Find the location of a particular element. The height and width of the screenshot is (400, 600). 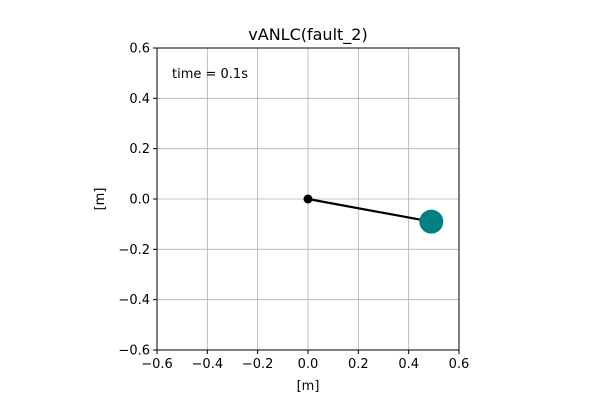

time-annotation: time = 0.1s is located at coordinates (210, 74).